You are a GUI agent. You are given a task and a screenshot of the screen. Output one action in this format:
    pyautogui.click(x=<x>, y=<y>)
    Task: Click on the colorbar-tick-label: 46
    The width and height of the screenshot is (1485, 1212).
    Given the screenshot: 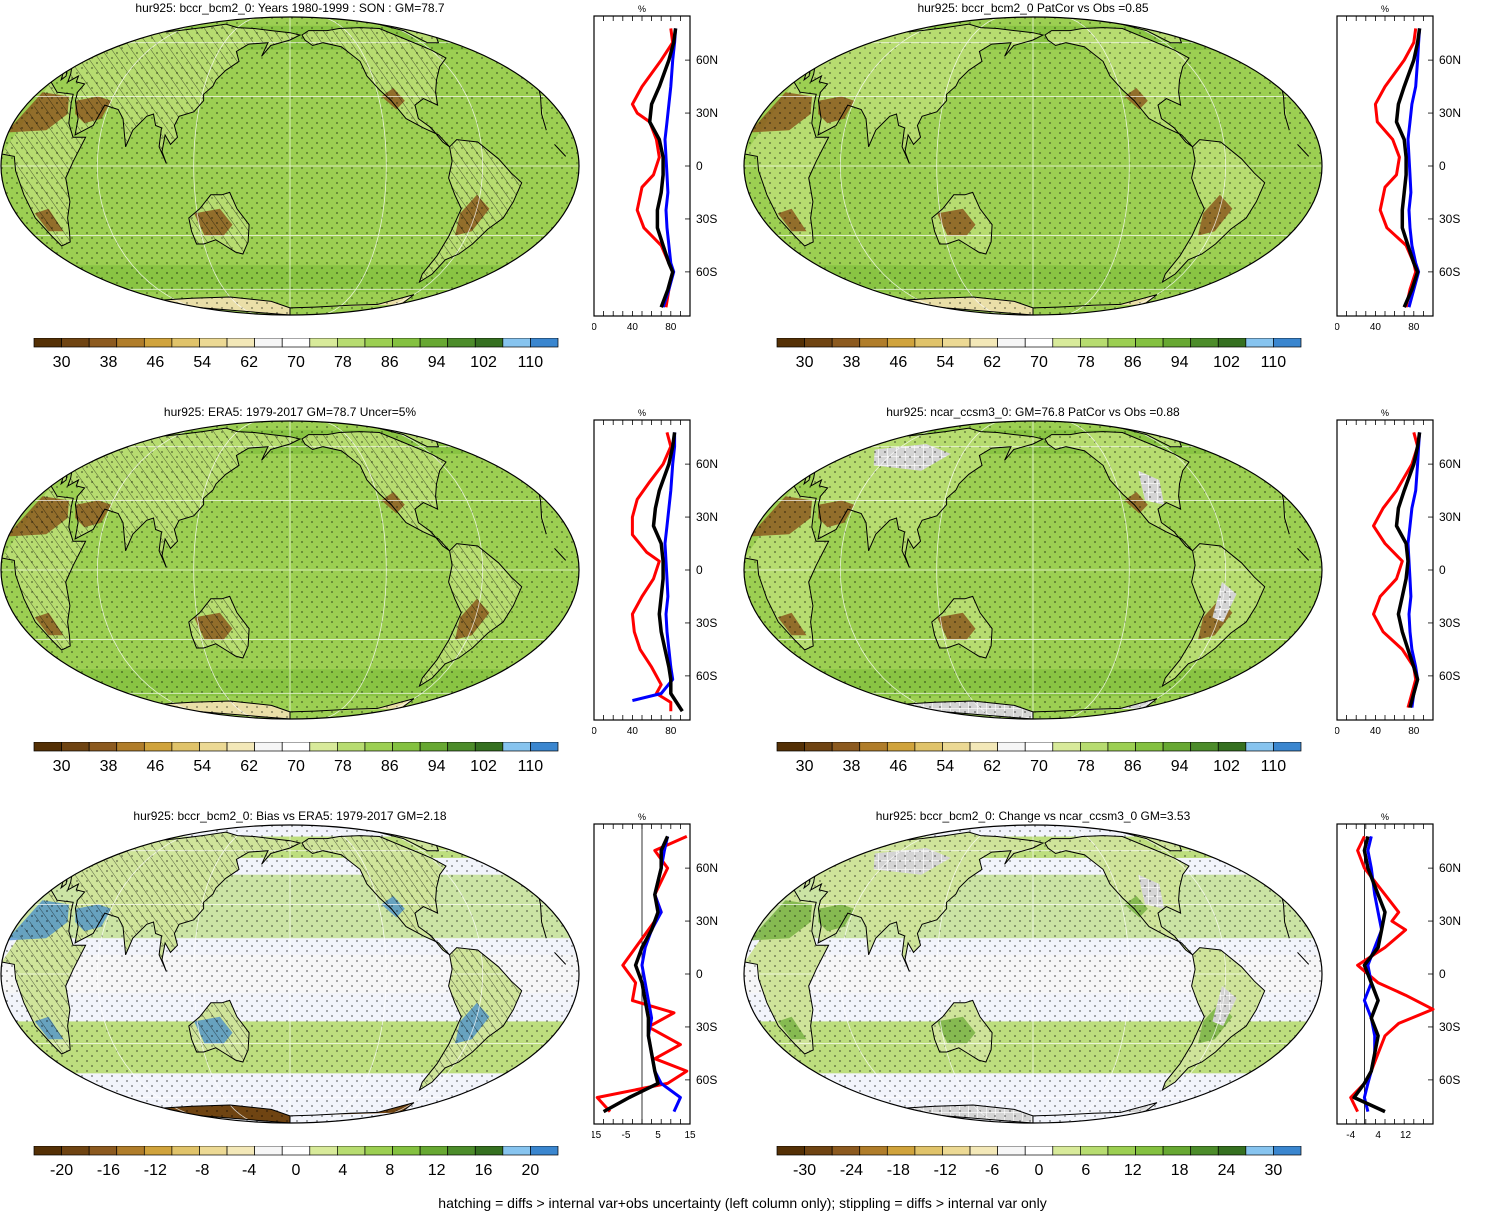 What is the action you would take?
    pyautogui.click(x=898, y=766)
    